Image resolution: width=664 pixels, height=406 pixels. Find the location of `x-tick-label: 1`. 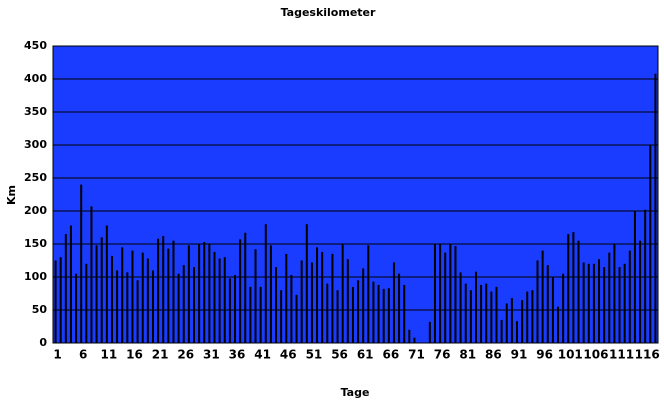

x-tick-label: 1 is located at coordinates (57, 355).